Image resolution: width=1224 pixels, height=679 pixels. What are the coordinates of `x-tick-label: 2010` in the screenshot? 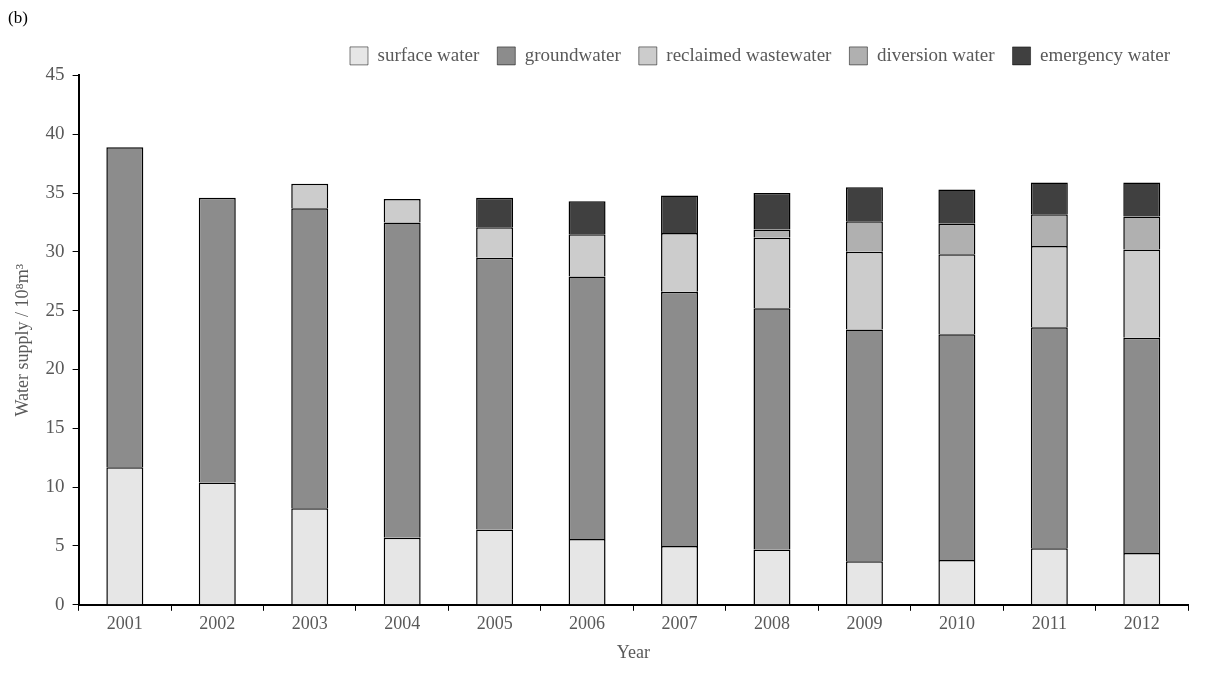 It's located at (956, 623).